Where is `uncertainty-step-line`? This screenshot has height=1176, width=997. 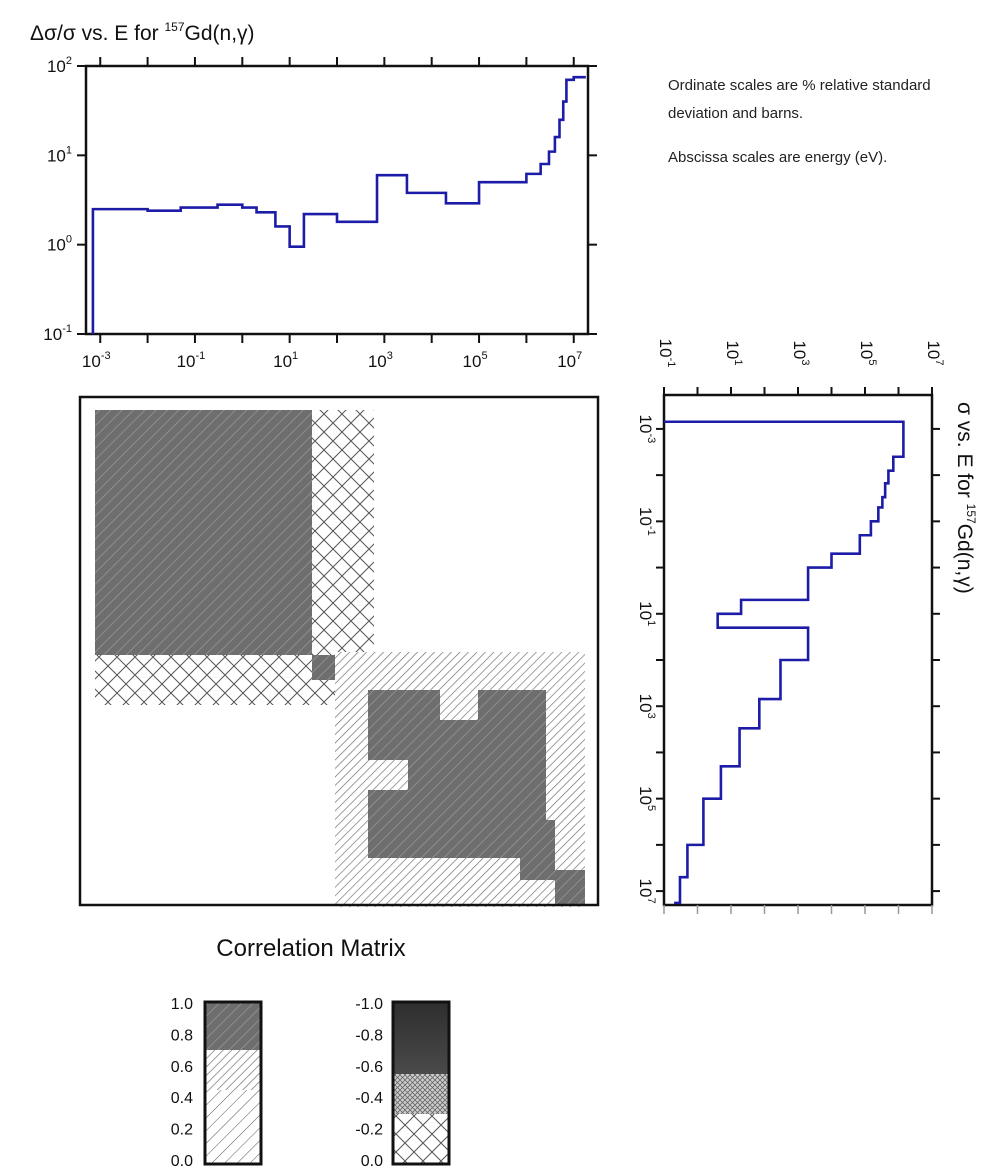
uncertainty-step-line is located at coordinates (338, 204).